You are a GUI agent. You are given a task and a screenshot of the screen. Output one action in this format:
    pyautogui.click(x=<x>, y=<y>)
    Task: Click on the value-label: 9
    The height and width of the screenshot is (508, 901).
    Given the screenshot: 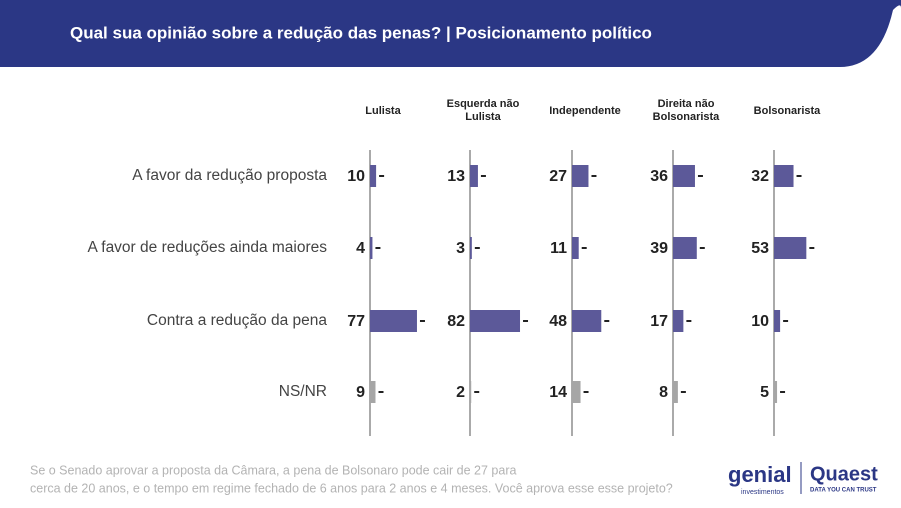 What is the action you would take?
    pyautogui.click(x=360, y=392)
    